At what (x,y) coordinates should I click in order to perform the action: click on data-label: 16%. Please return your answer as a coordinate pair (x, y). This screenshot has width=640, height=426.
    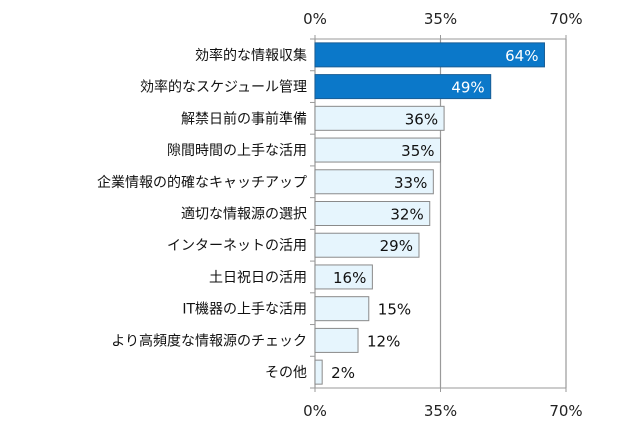
    Looking at the image, I should click on (349, 278).